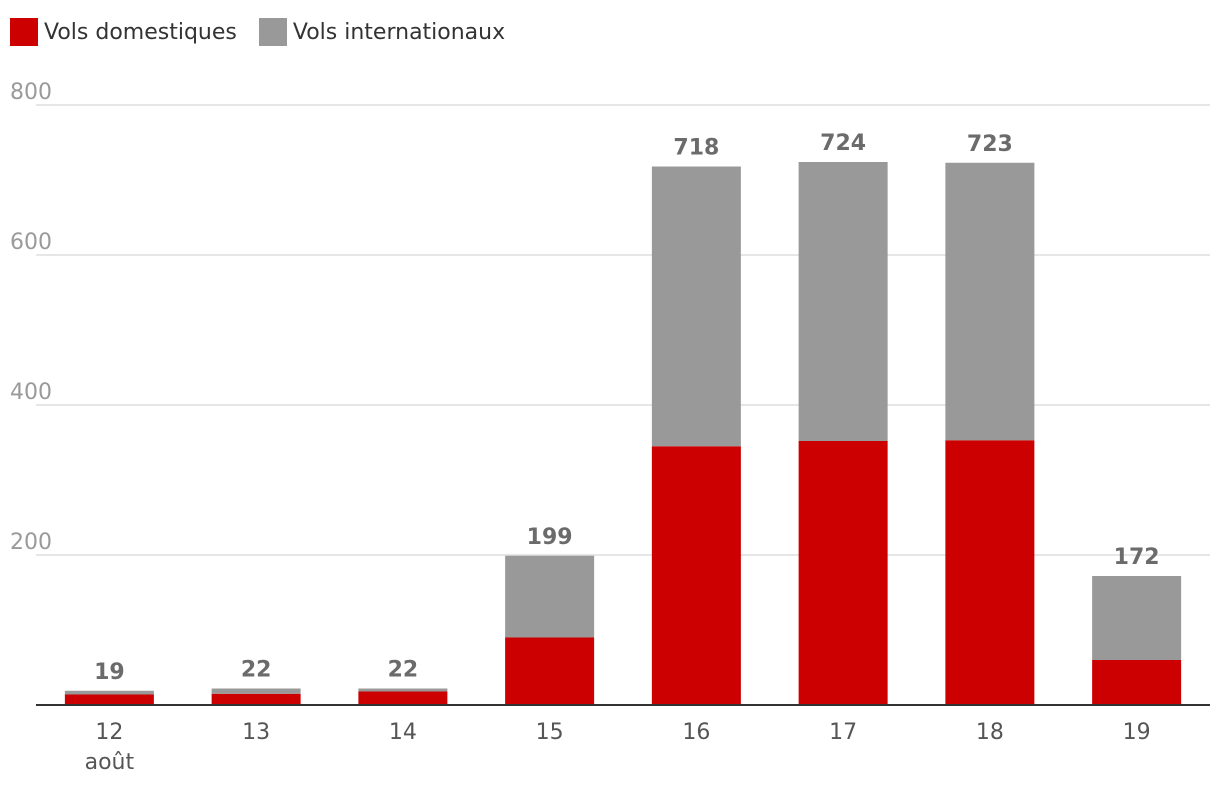  What do you see at coordinates (31, 542) in the screenshot?
I see `y-tick-label: 200` at bounding box center [31, 542].